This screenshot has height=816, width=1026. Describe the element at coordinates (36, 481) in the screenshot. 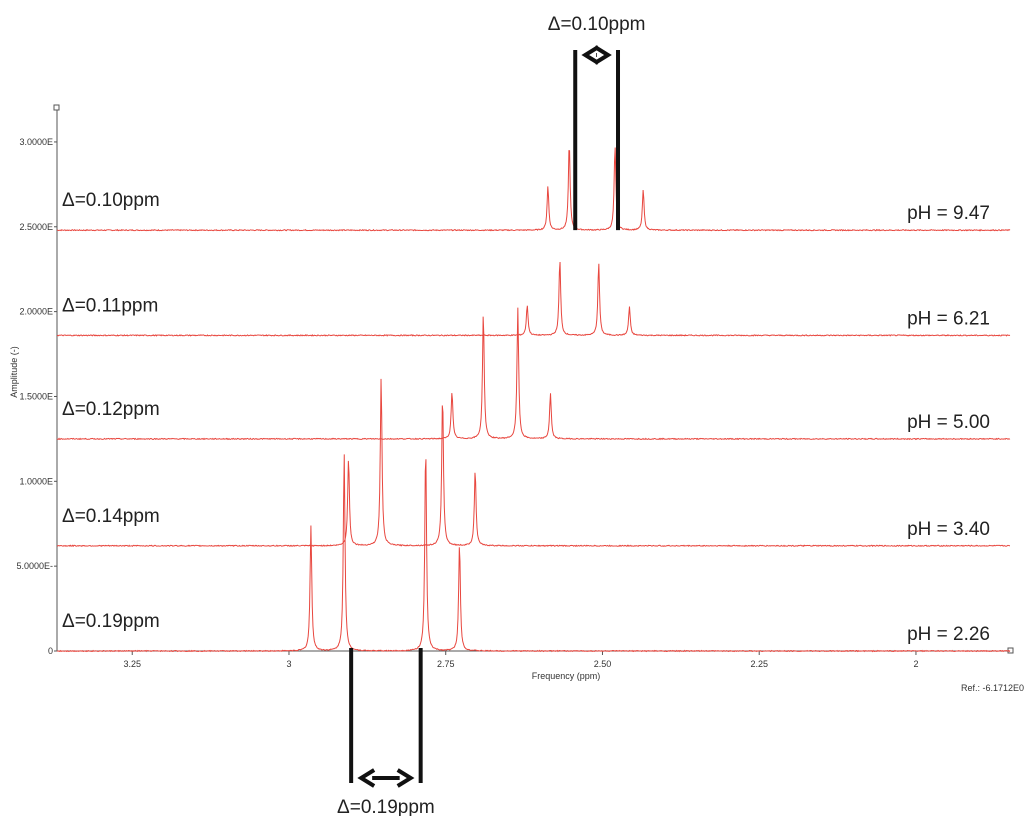

I see `y-tick-label: 1.0000E` at that location.